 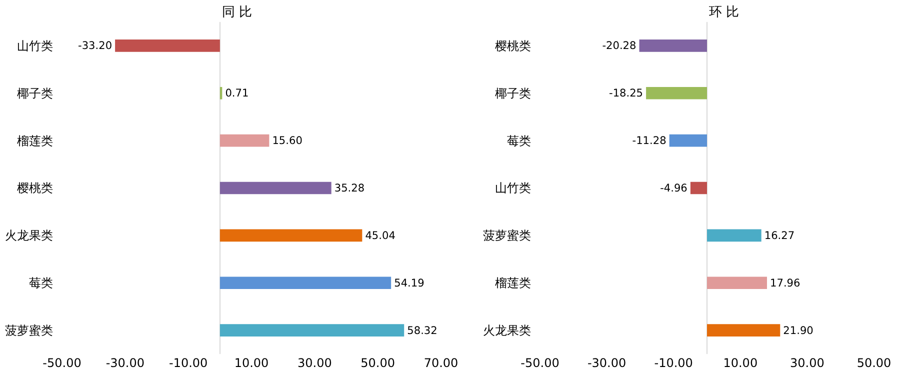 I want to click on data-label: -20.28, so click(x=619, y=46).